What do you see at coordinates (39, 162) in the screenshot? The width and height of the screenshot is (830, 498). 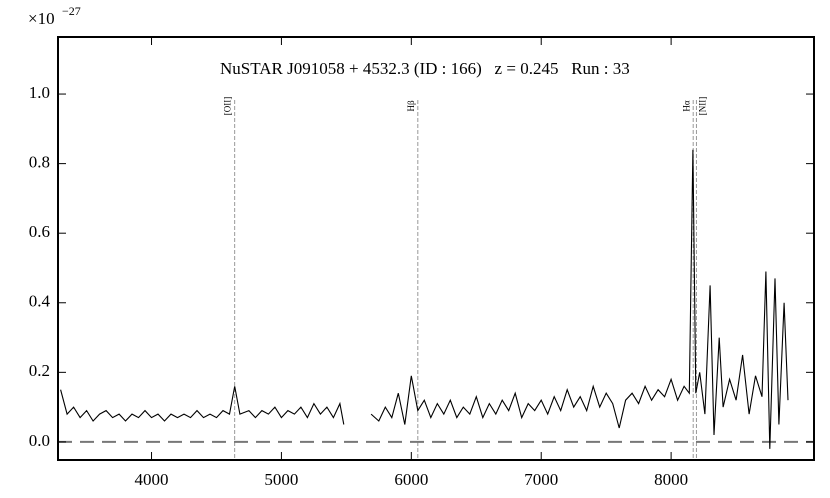 I see `y-tick-label: 0.8` at bounding box center [39, 162].